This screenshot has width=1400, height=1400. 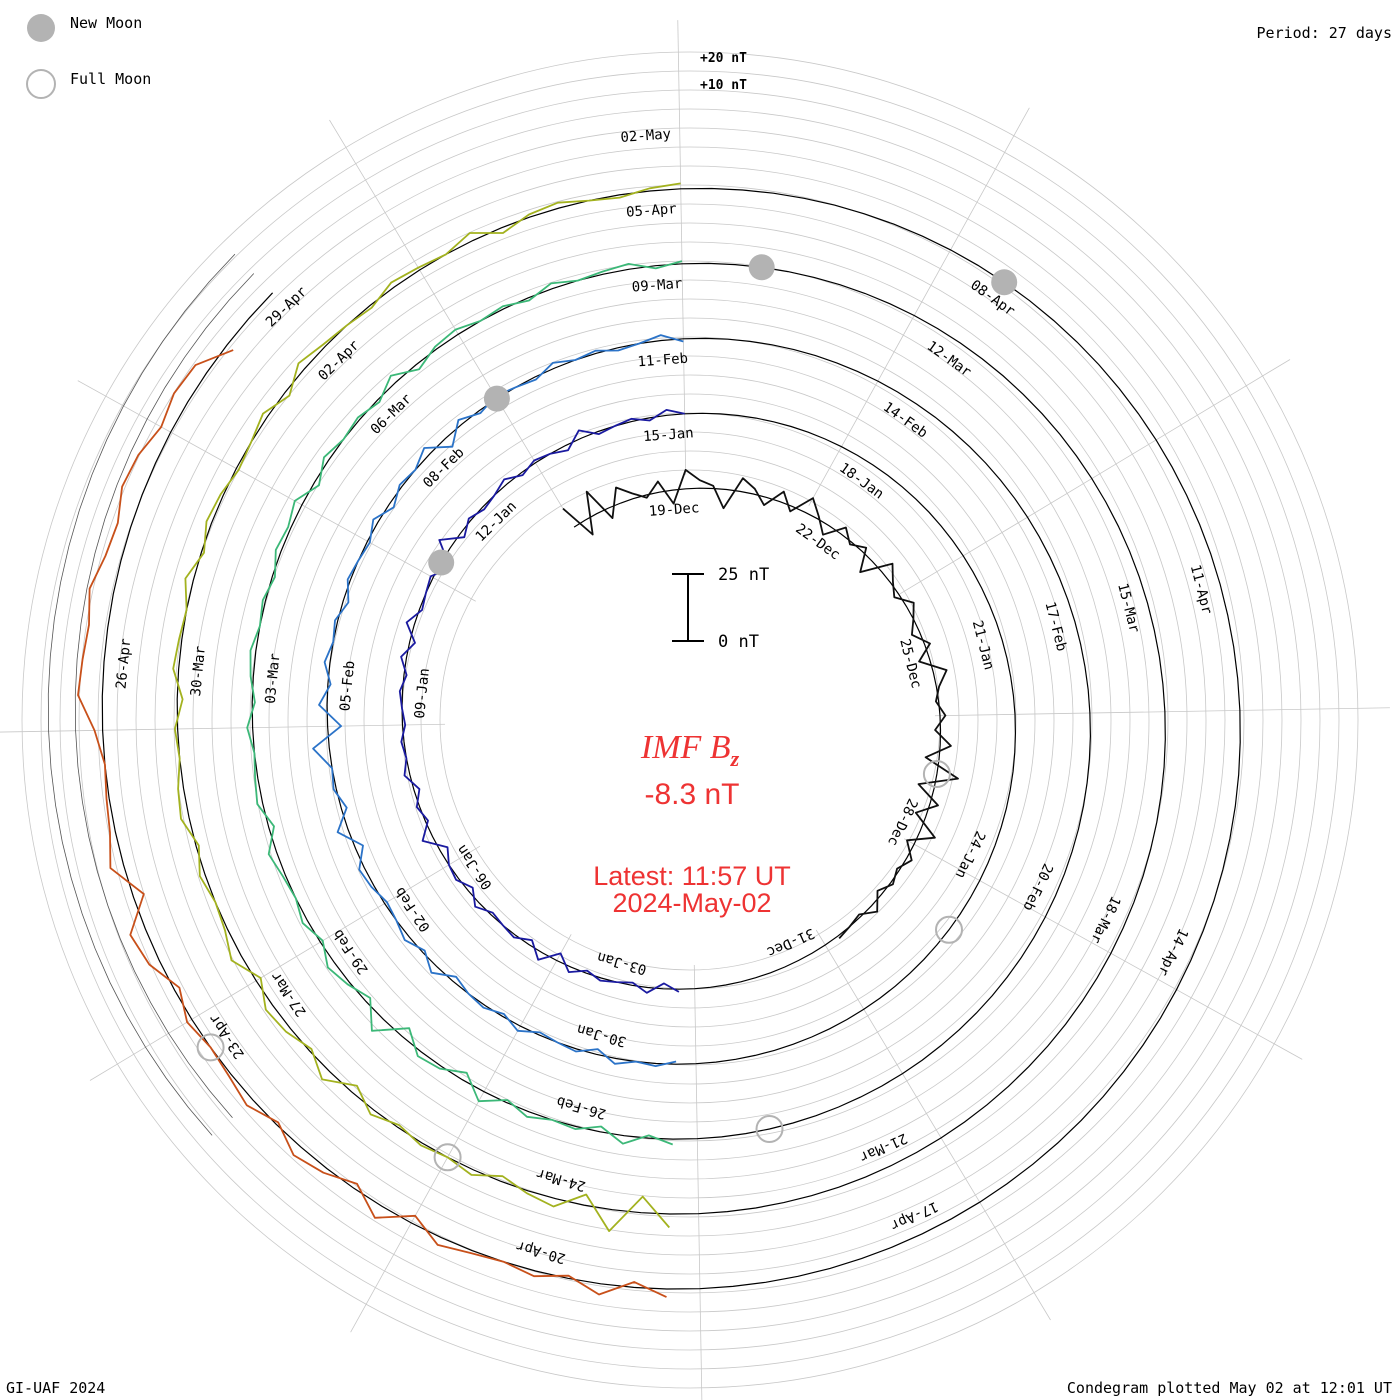 I want to click on new-moon-icon, so click(x=41, y=28).